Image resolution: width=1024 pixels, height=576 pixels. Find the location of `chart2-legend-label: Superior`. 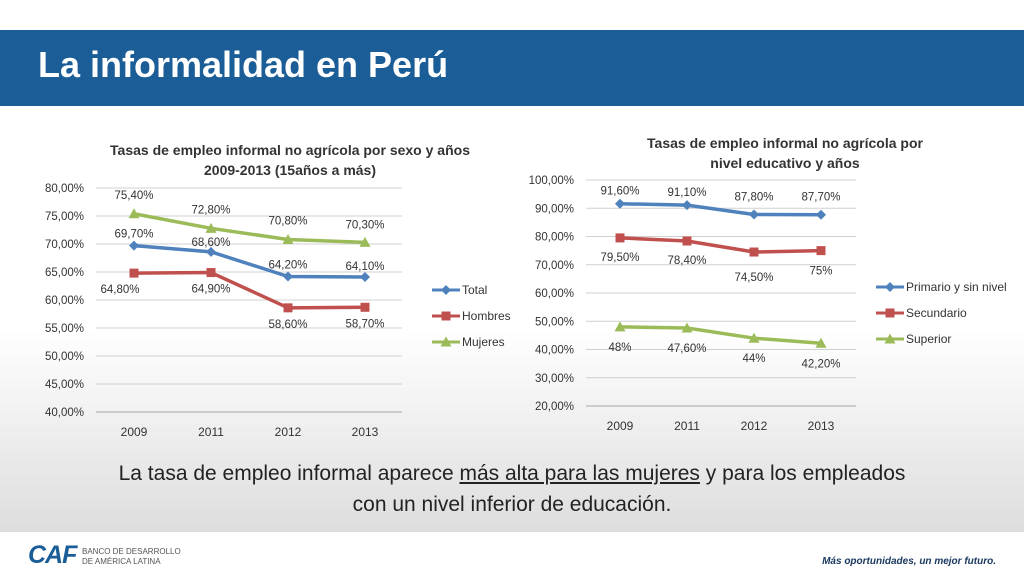

chart2-legend-label: Superior is located at coordinates (928, 339).